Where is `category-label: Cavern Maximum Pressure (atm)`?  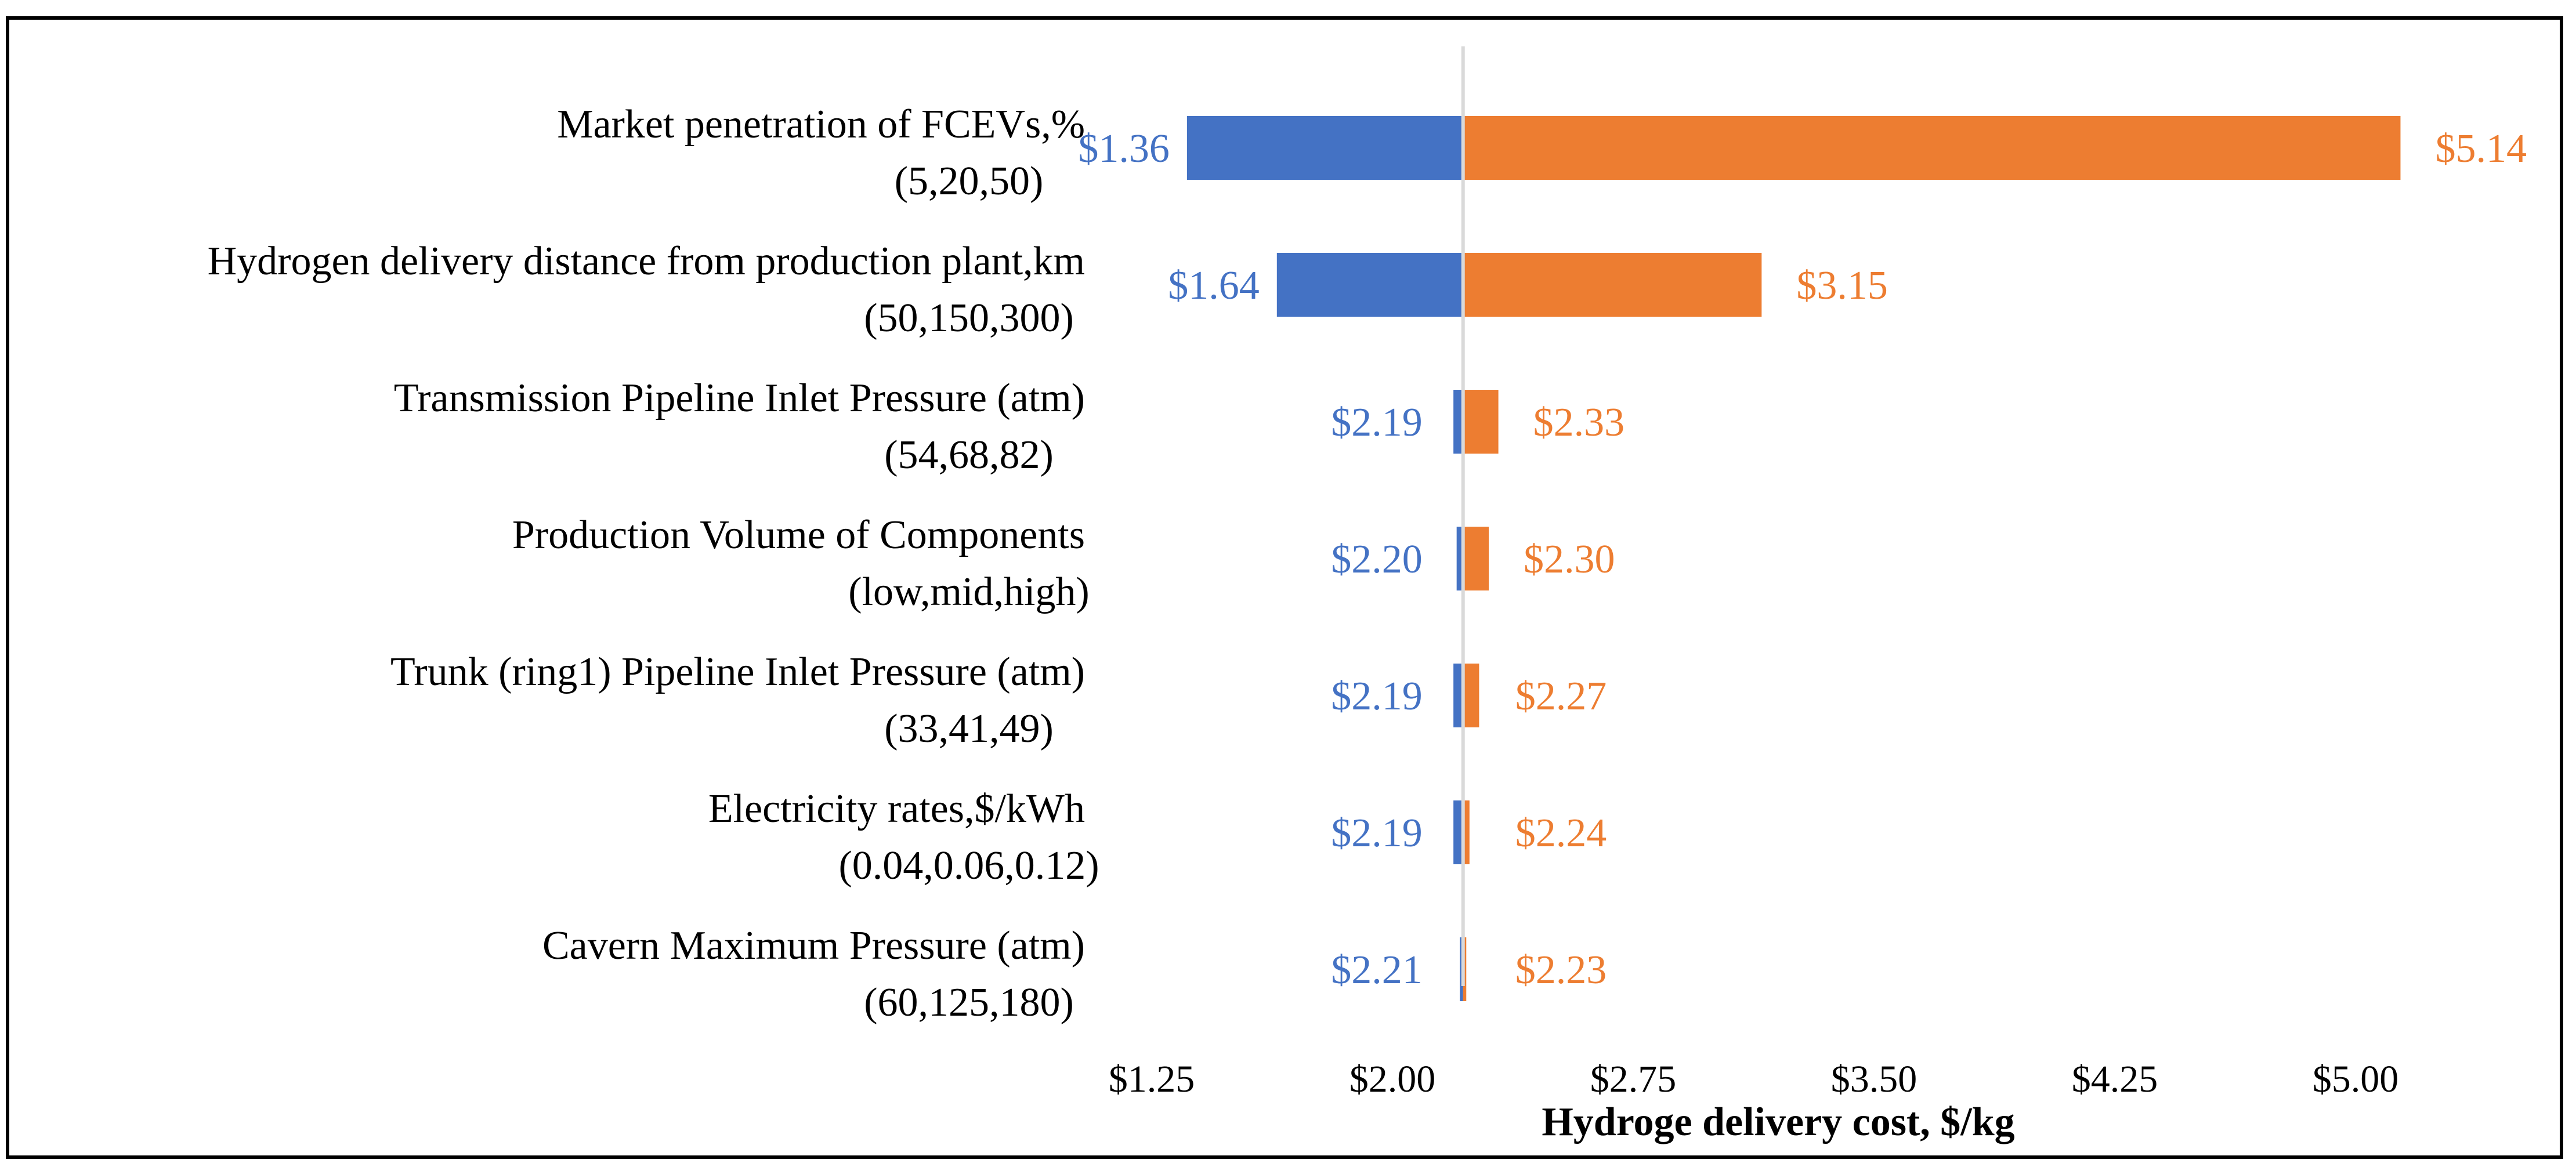 category-label: Cavern Maximum Pressure (atm) is located at coordinates (813, 945).